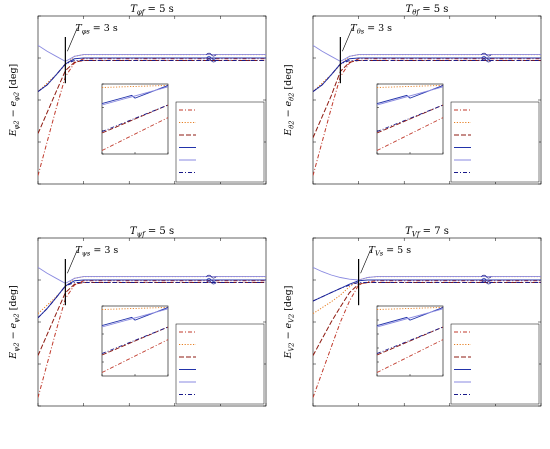  What do you see at coordinates (152, 232) in the screenshot?
I see `chart-title: Tψf = 5 s` at bounding box center [152, 232].